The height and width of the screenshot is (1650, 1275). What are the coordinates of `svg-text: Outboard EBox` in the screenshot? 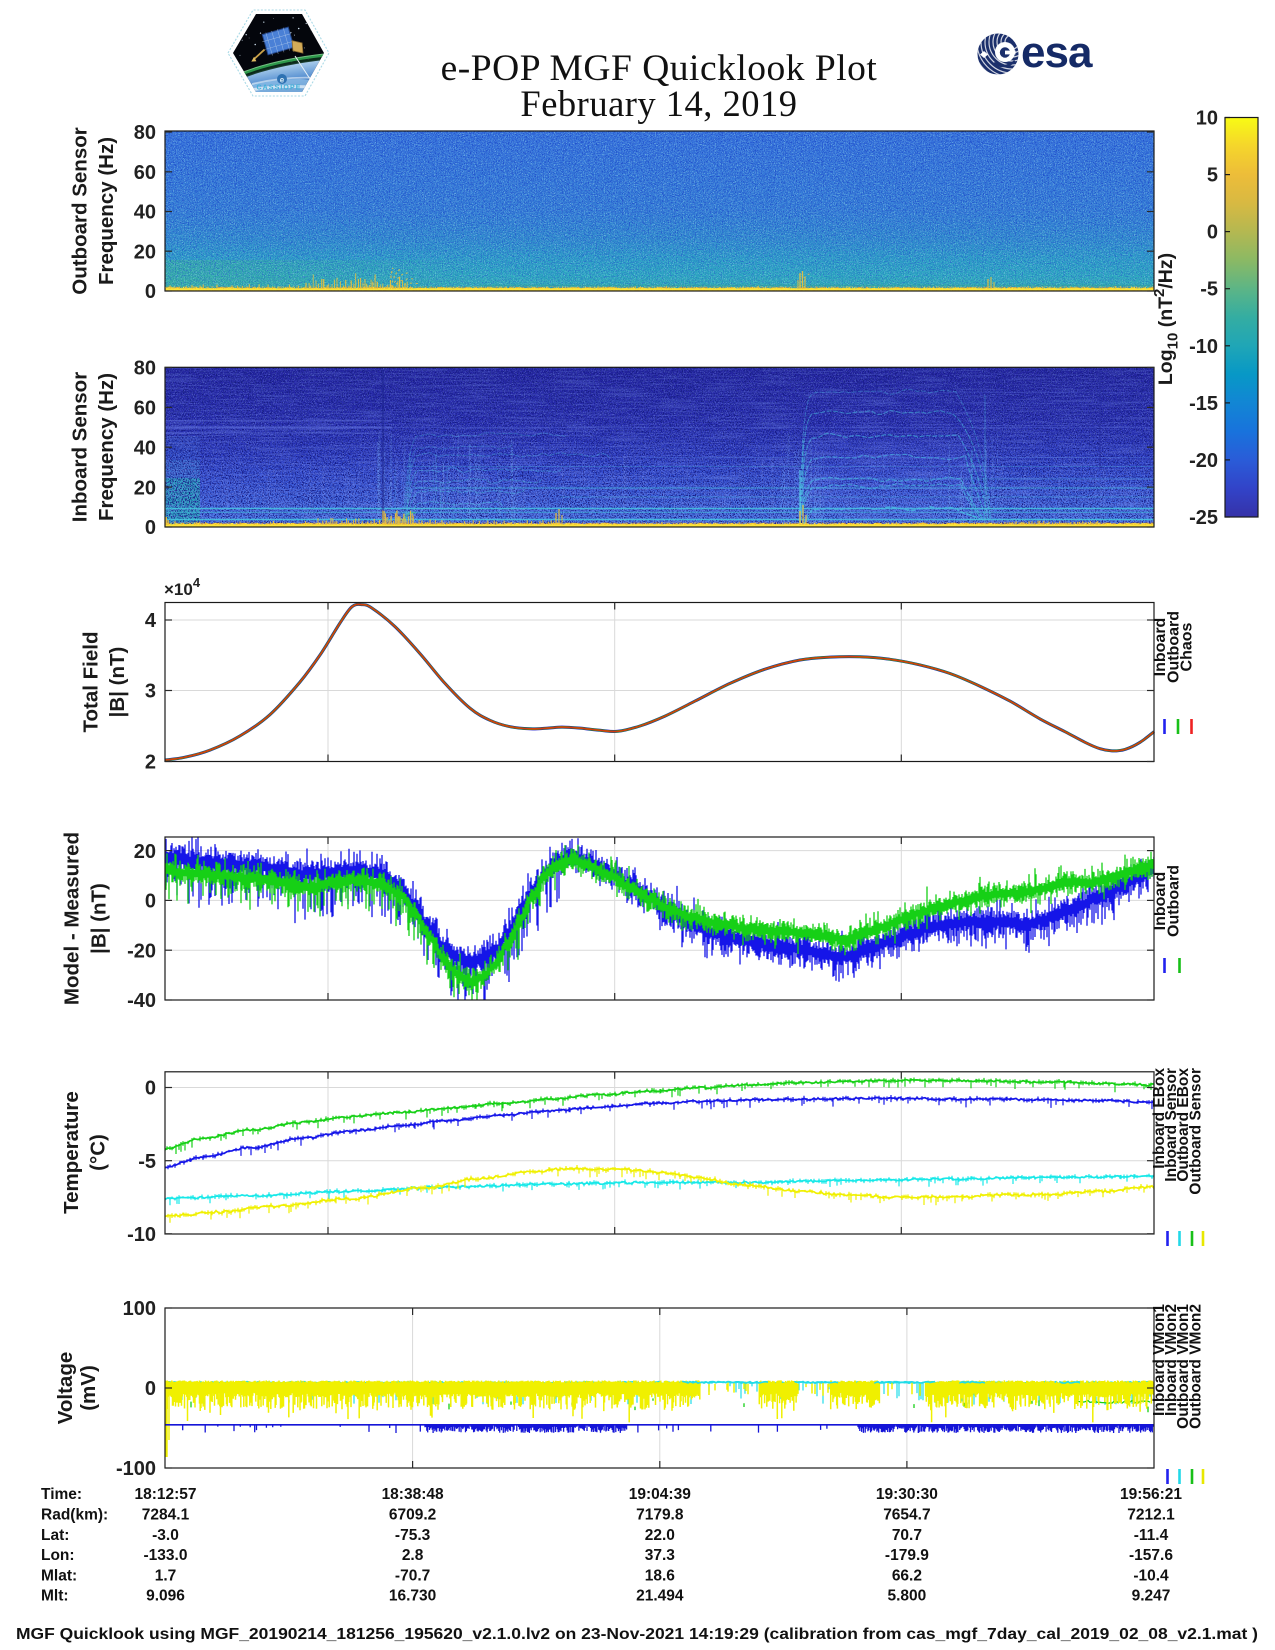 It's located at (1183, 1125).